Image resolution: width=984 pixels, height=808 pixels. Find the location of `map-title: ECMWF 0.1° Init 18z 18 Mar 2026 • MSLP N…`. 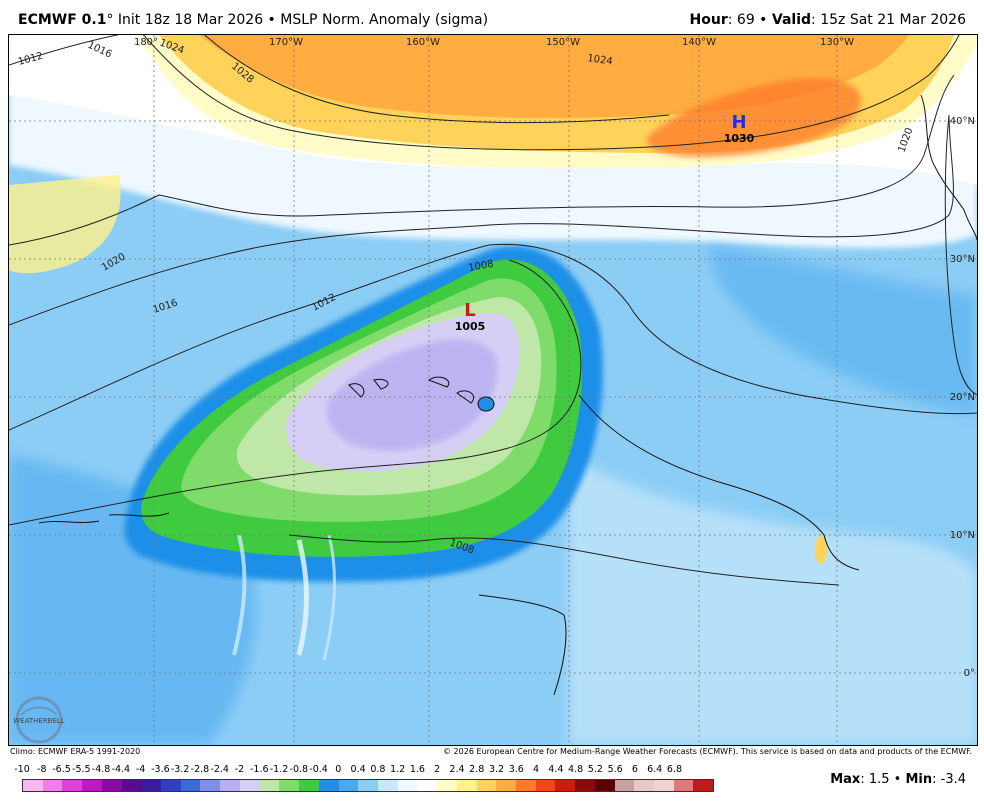

map-title: ECMWF 0.1° Init 18z 18 Mar 2026 • MSLP N… is located at coordinates (253, 20).